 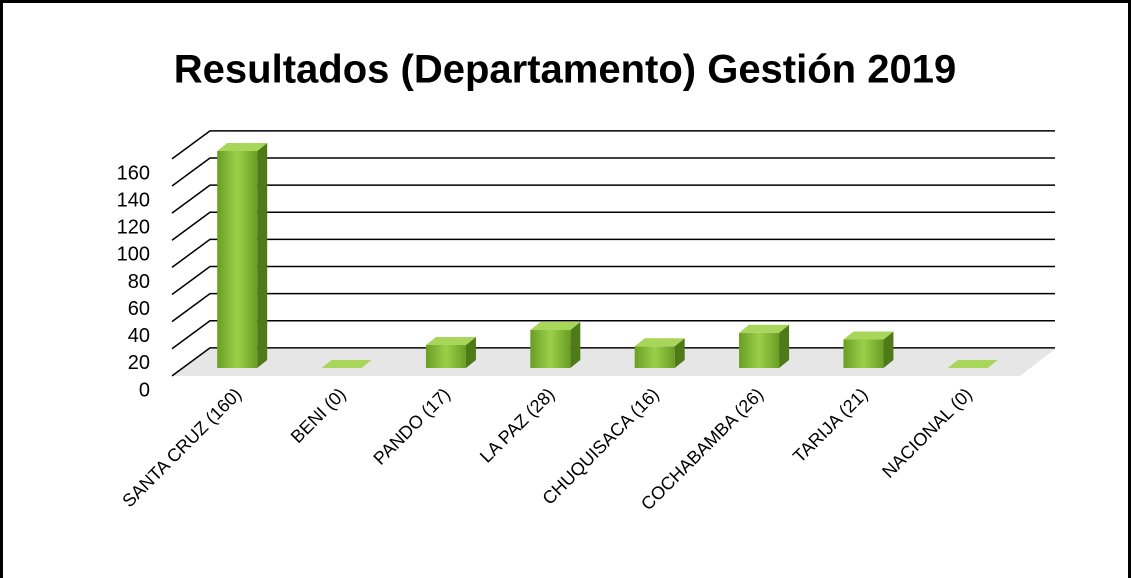 What do you see at coordinates (139, 363) in the screenshot?
I see `y-tick-label: 20` at bounding box center [139, 363].